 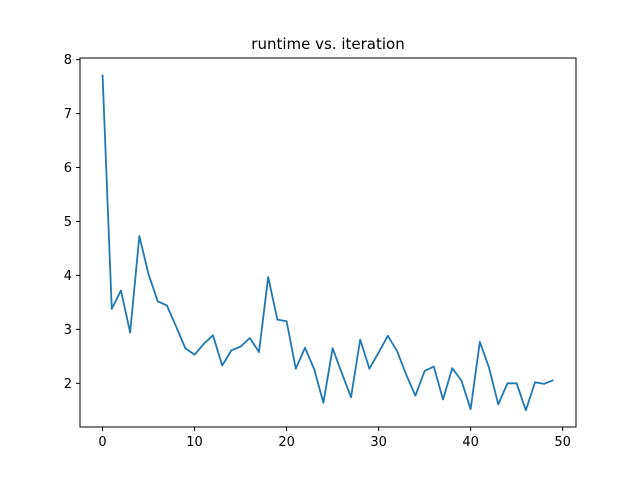 I want to click on x-tick-label: 0, so click(x=102, y=442).